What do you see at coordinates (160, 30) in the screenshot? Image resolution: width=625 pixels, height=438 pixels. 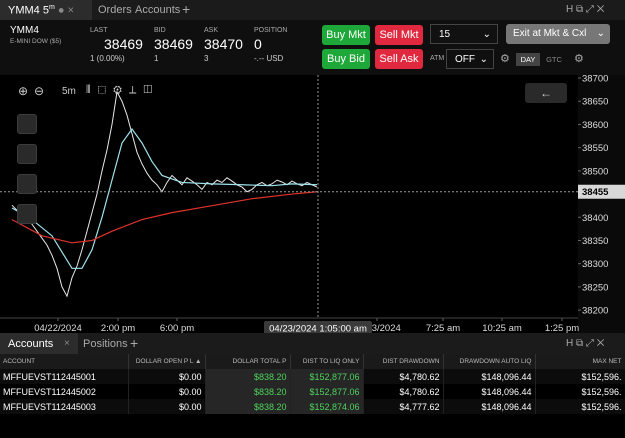 I see `bid-label: BID` at bounding box center [160, 30].